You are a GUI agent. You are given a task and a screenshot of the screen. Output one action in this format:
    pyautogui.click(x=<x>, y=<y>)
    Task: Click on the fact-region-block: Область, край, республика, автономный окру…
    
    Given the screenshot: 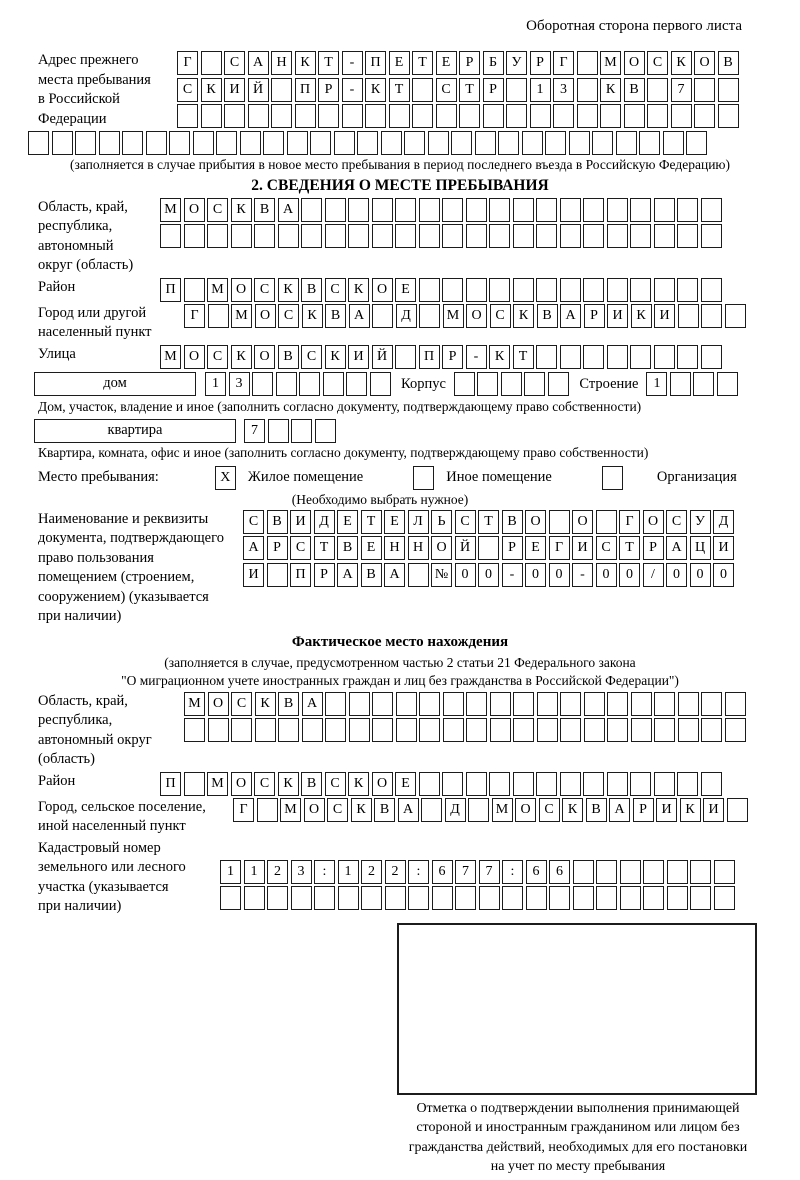 What is the action you would take?
    pyautogui.click(x=400, y=730)
    